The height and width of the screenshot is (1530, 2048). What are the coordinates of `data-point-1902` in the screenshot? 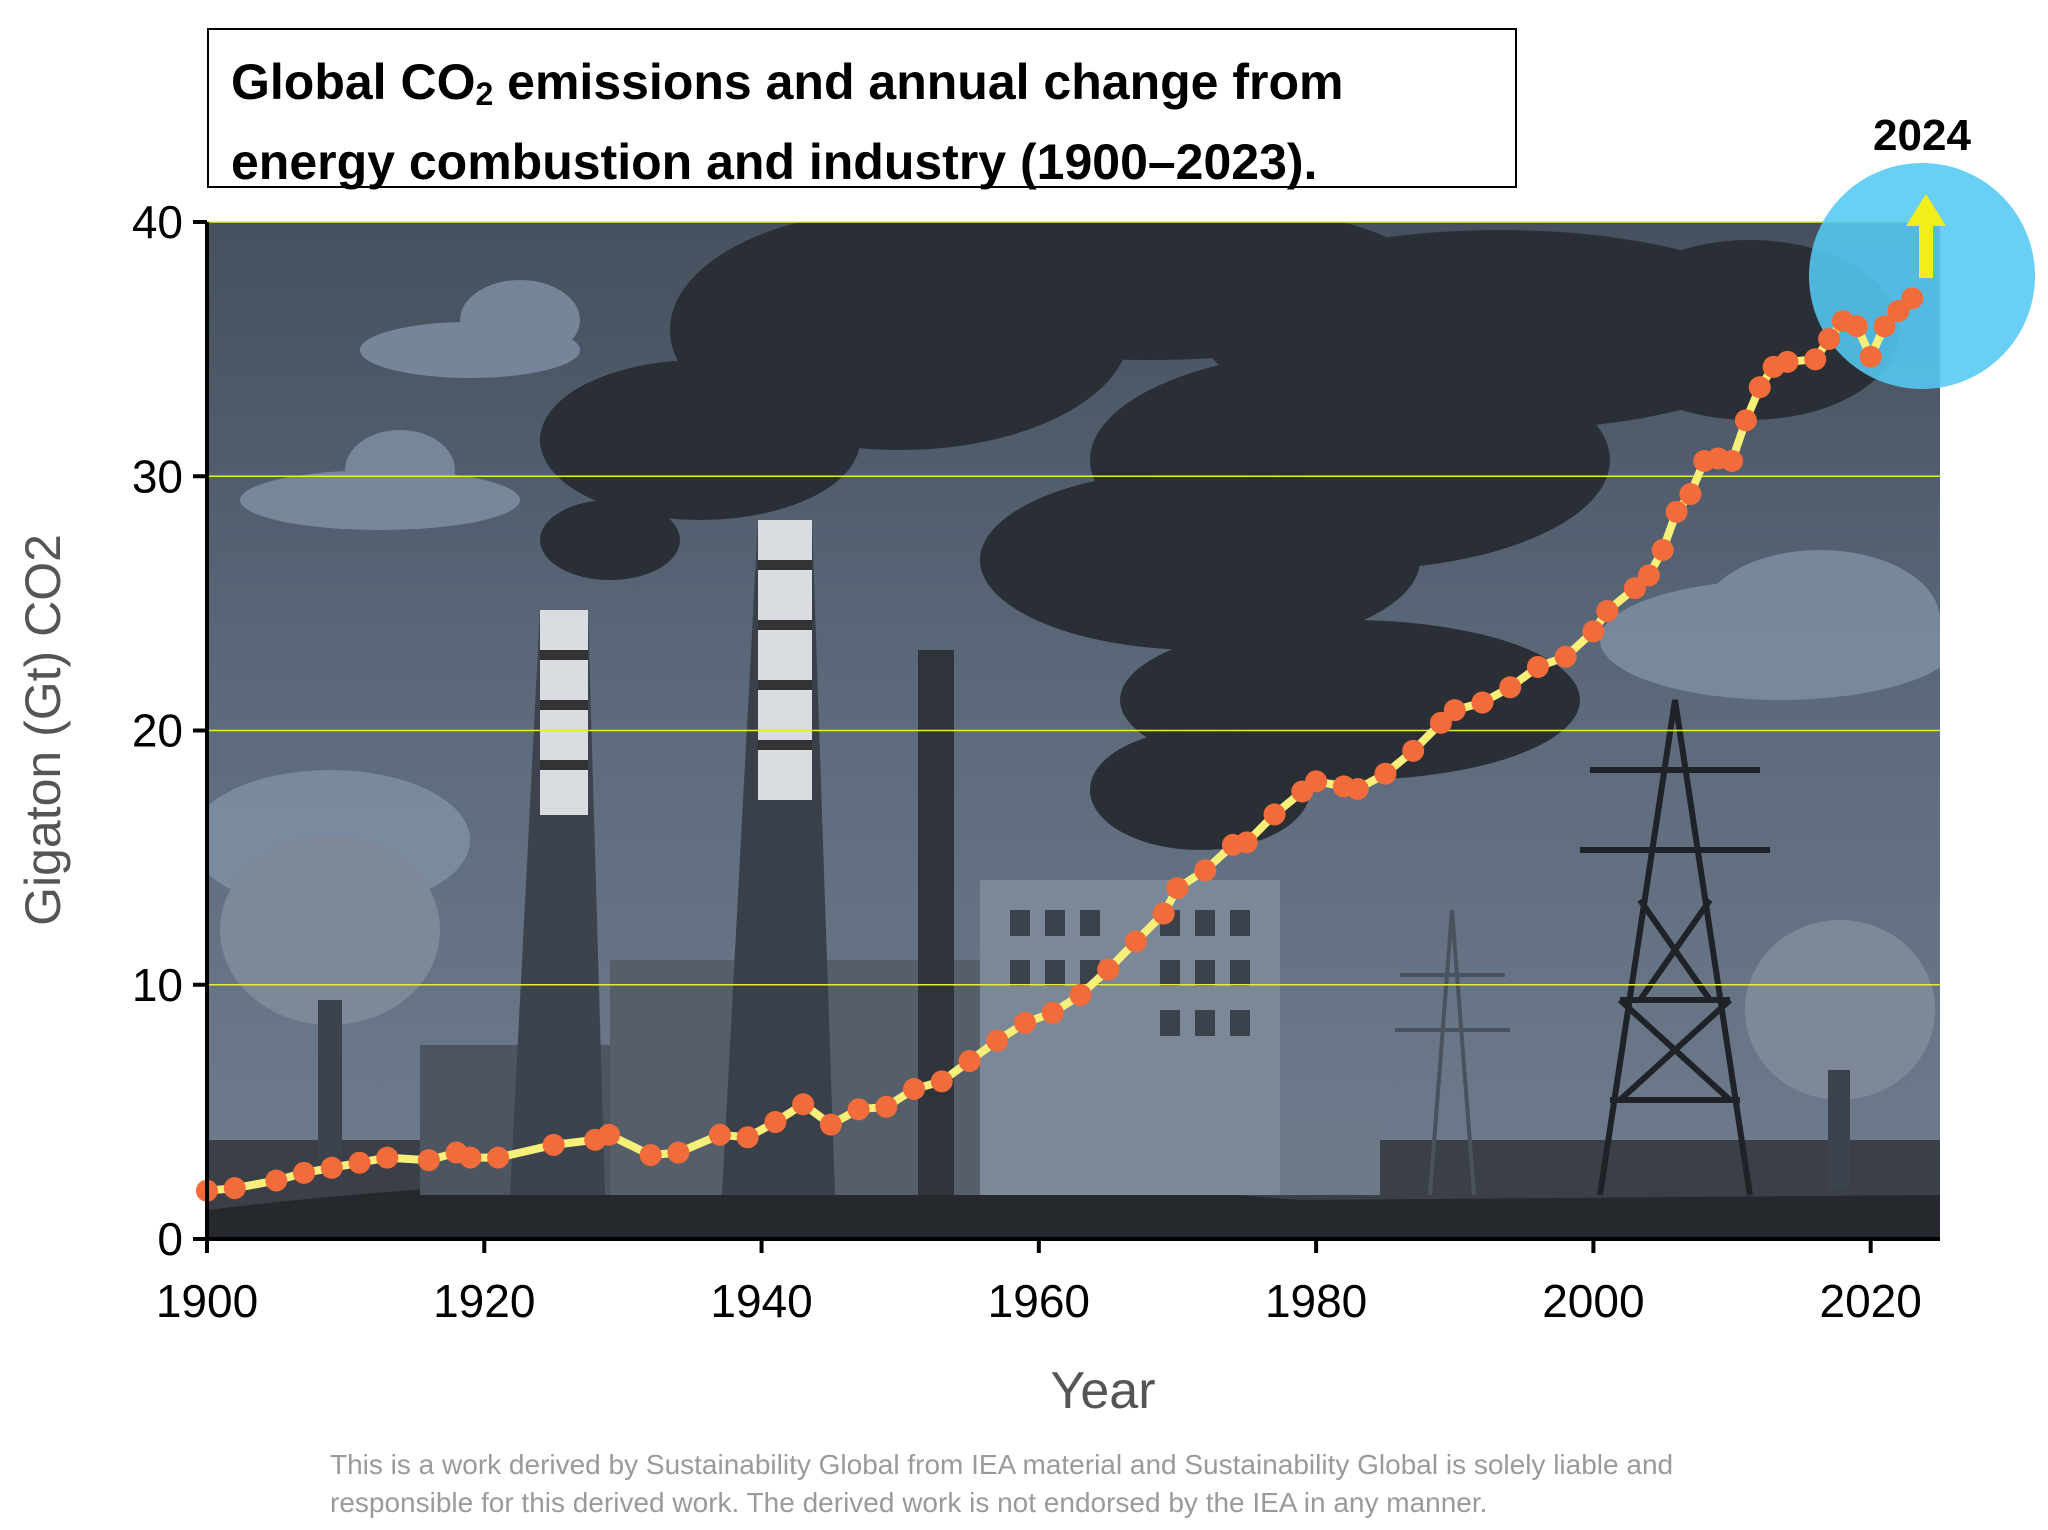 It's located at (234, 1188).